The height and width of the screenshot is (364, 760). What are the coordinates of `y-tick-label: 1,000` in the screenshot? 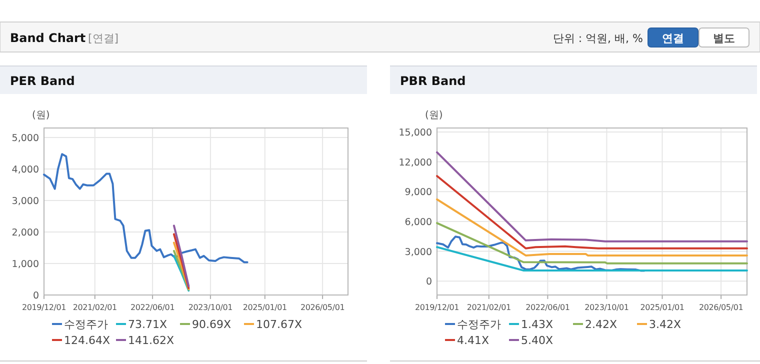 It's located at (25, 264).